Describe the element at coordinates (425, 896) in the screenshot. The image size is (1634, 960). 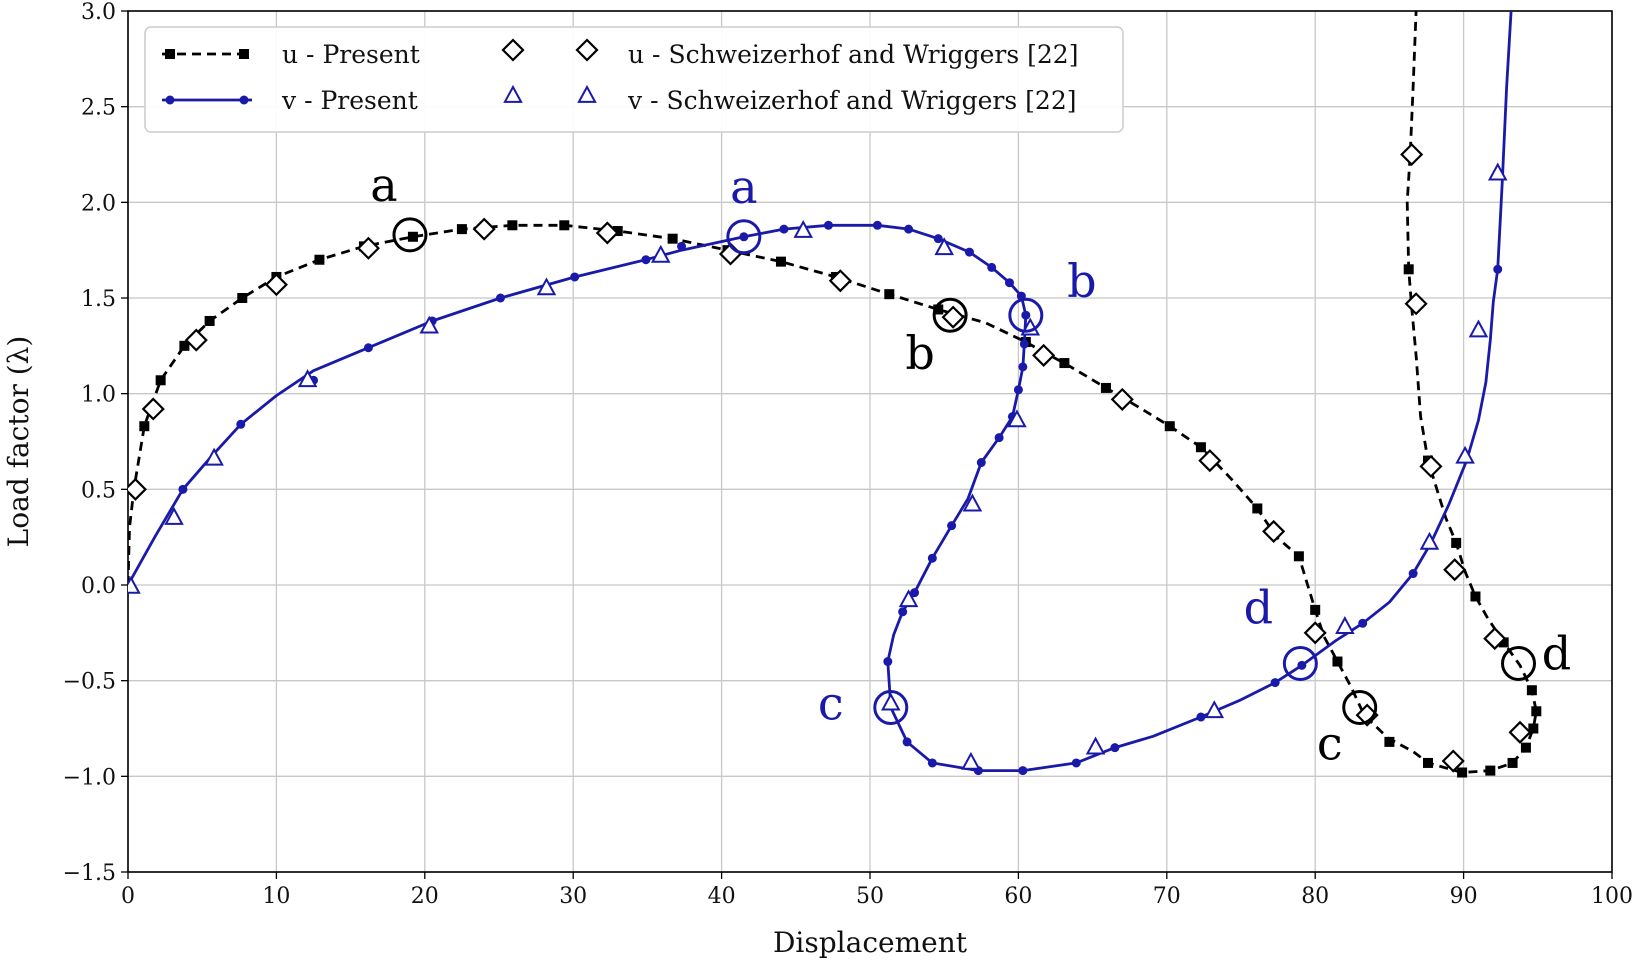
I see `x-tick-label: 20` at that location.